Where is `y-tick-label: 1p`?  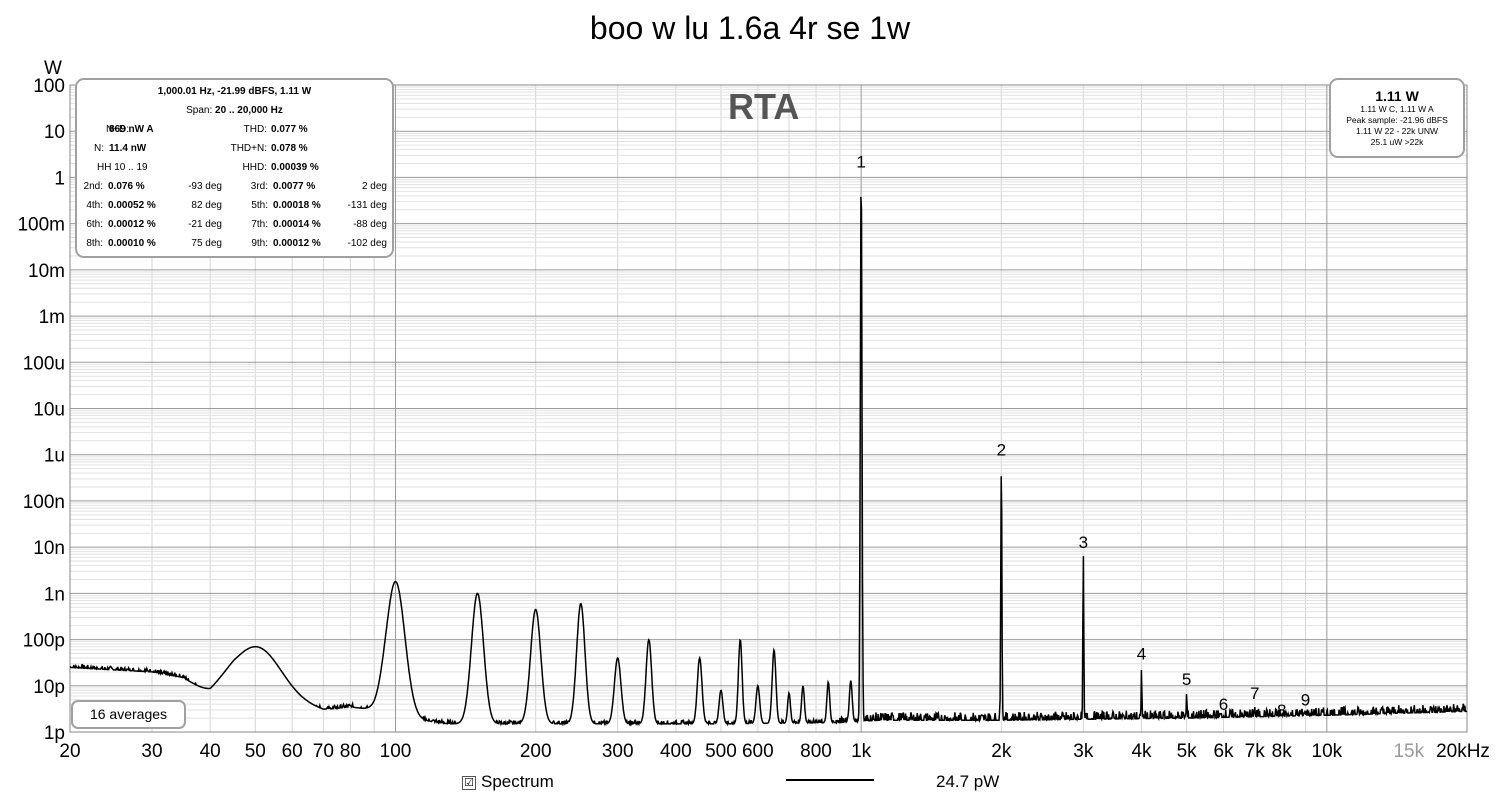 y-tick-label: 1p is located at coordinates (54, 733).